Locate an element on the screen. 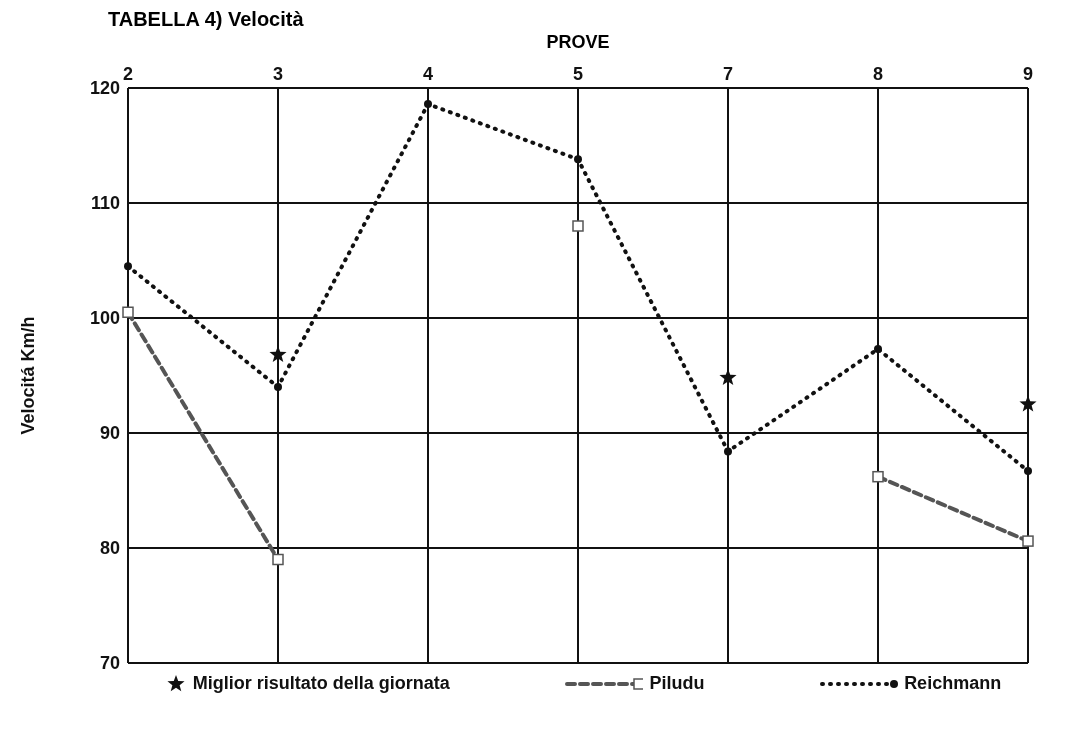 This screenshot has width=1072, height=740. y-tick-label: 120 is located at coordinates (104, 88).